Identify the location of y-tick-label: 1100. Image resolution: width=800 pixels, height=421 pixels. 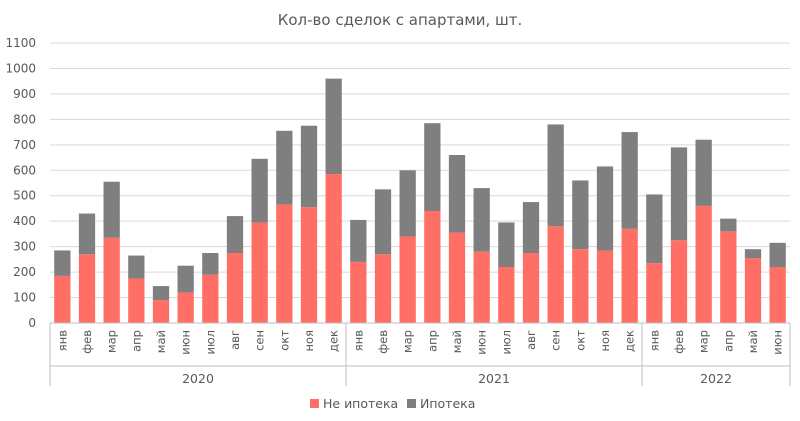
(20, 43).